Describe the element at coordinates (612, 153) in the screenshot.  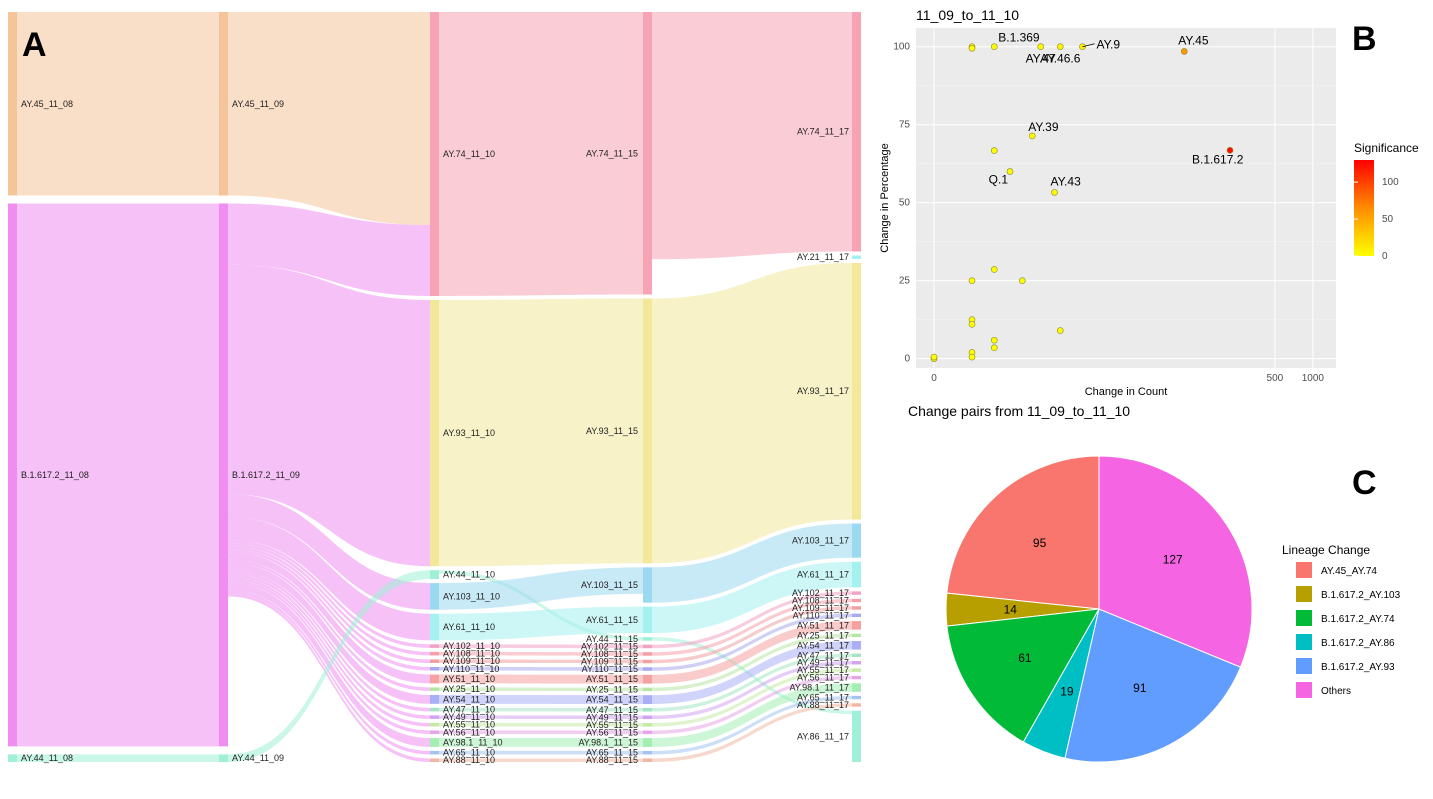
I see `sankey-node-label: AY.74_11_15` at that location.